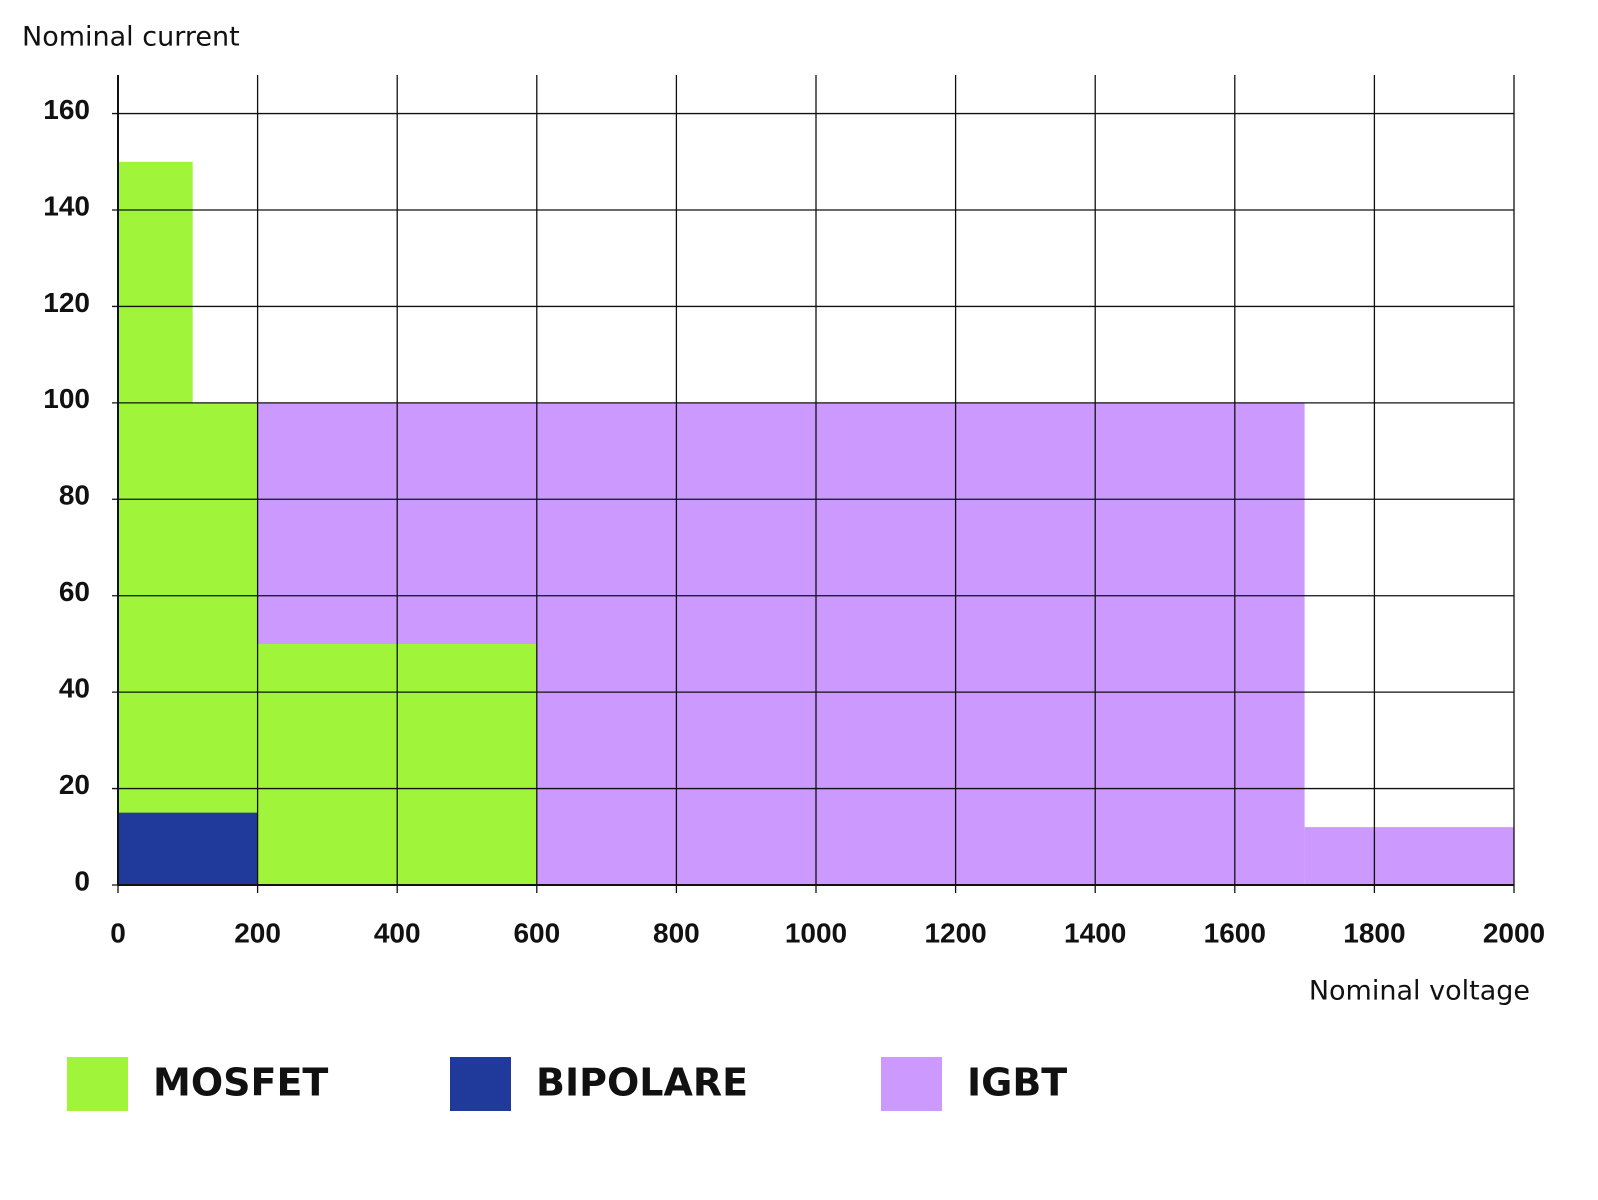 The width and height of the screenshot is (1598, 1200). What do you see at coordinates (66, 398) in the screenshot?
I see `y-tick-label: 100` at bounding box center [66, 398].